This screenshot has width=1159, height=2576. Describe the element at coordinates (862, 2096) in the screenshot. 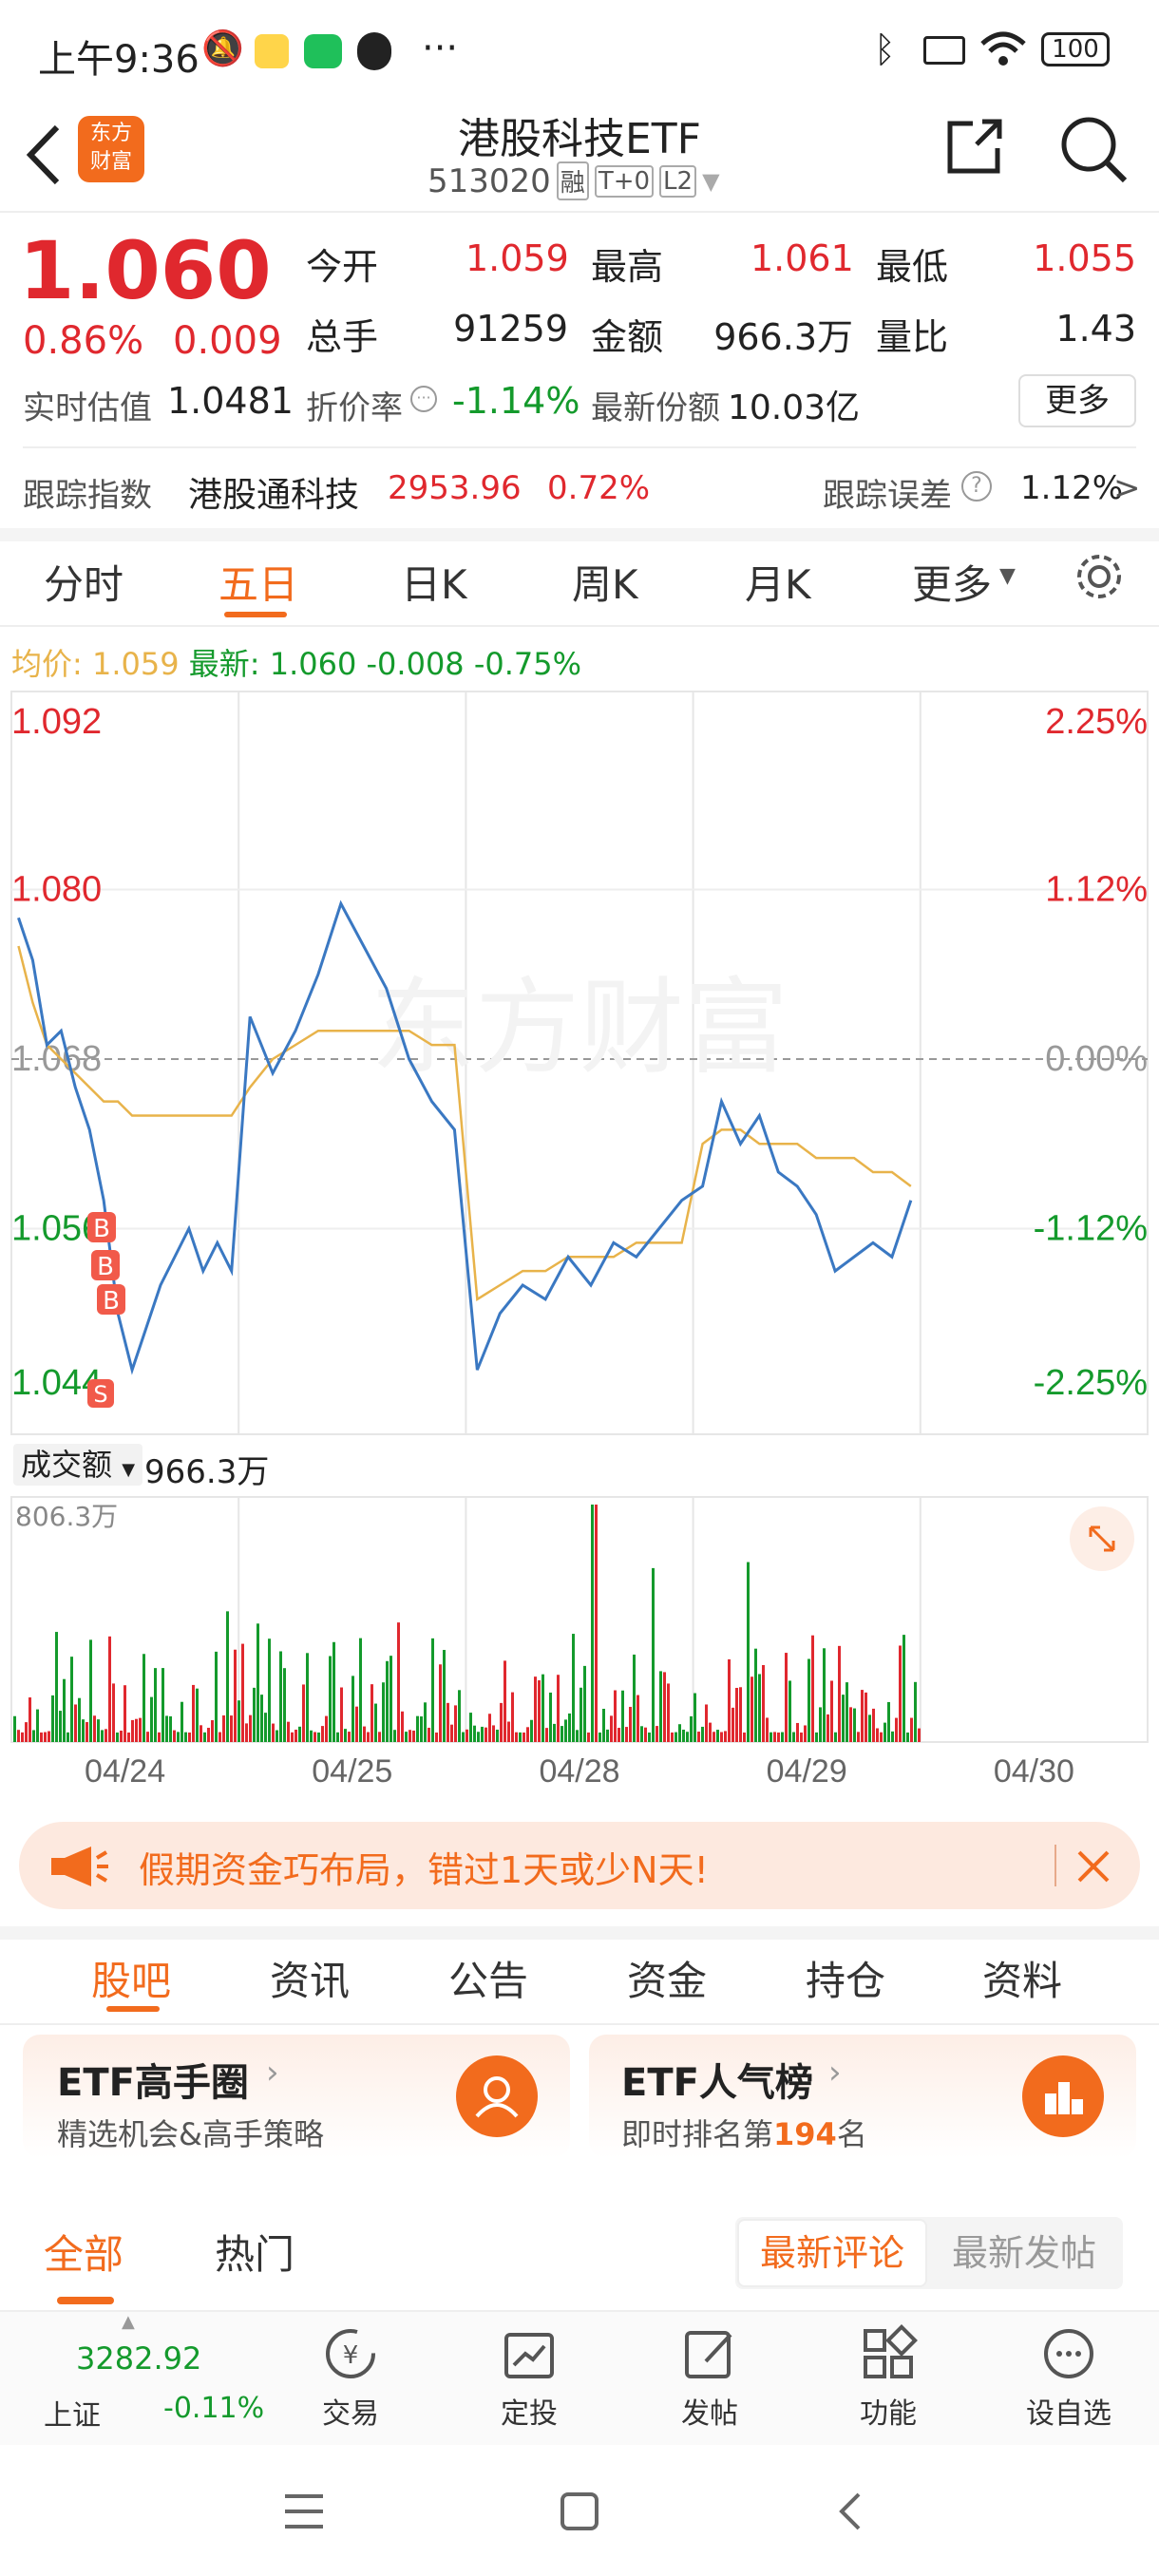

I see `card-etf-ranking: ETF人气榜 › 即时排名第194名` at that location.